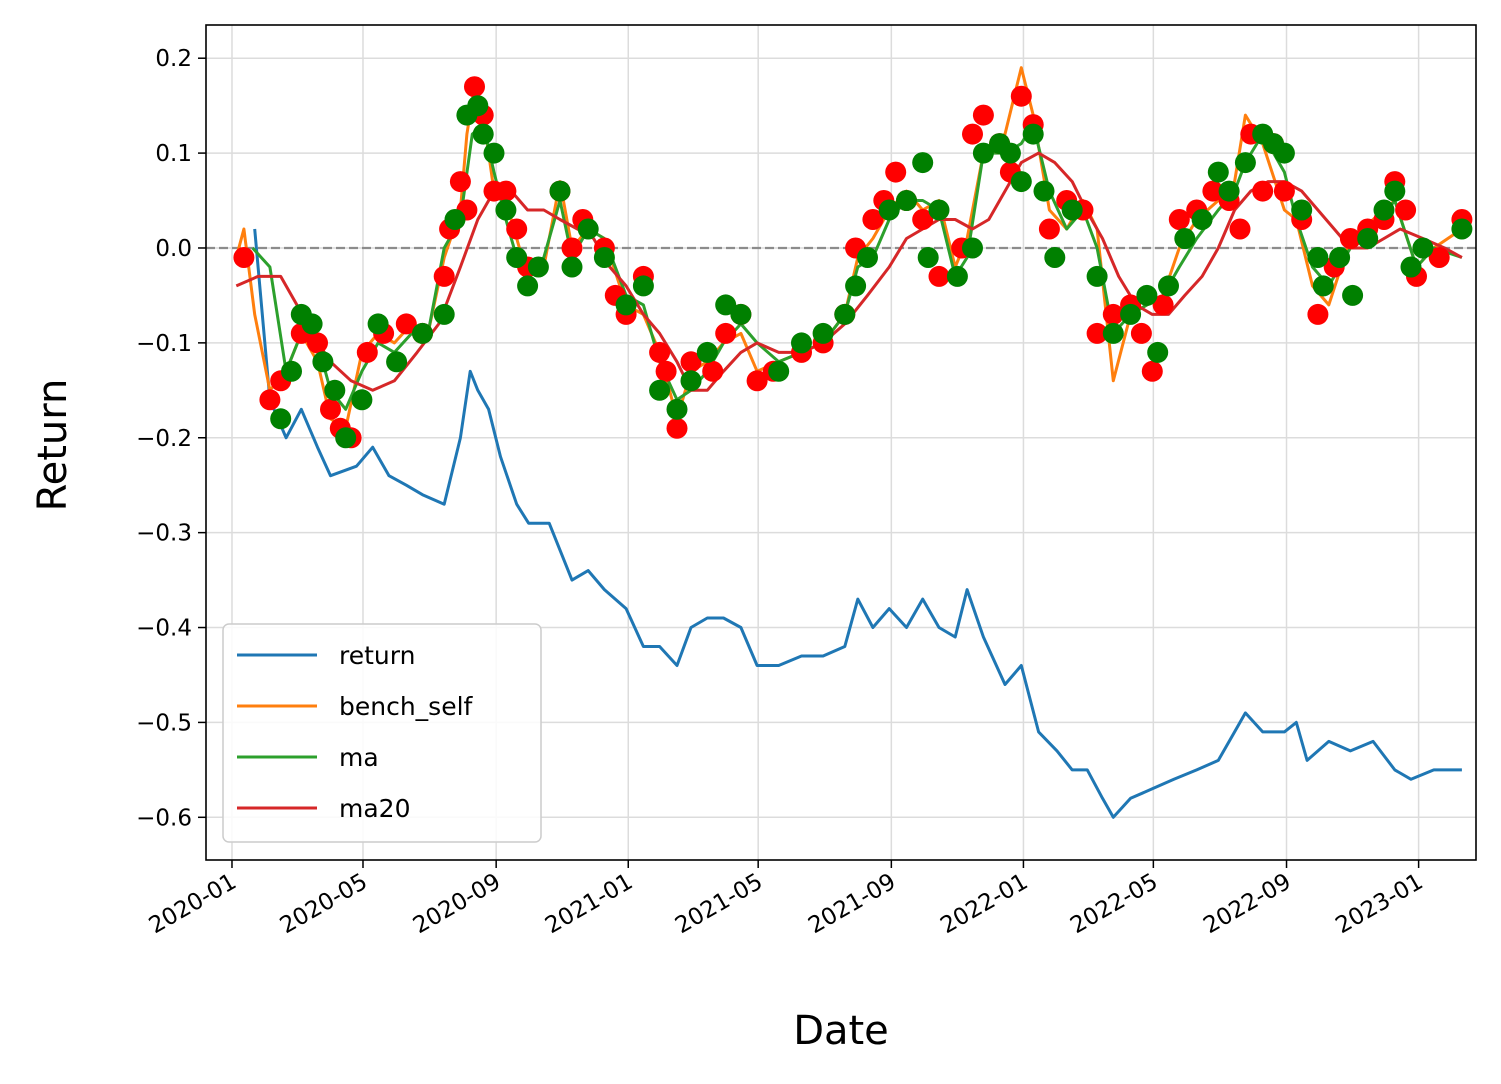 The width and height of the screenshot is (1501, 1084). What do you see at coordinates (164, 723) in the screenshot?
I see `y-tick-label: −0.5` at bounding box center [164, 723].